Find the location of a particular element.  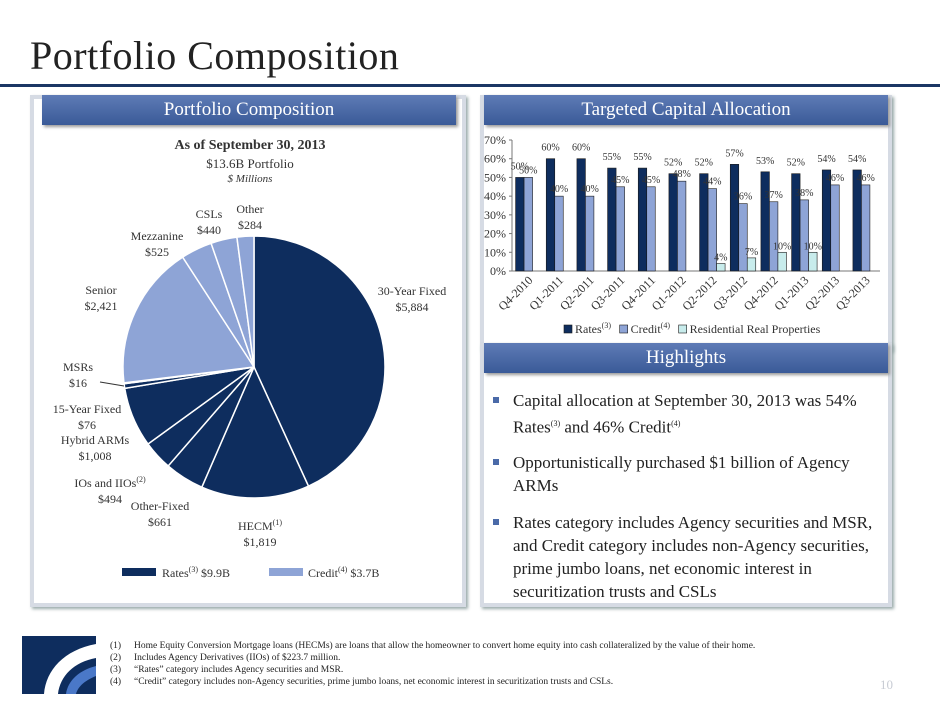

legend-label-sup: (4) is located at coordinates (666, 325).